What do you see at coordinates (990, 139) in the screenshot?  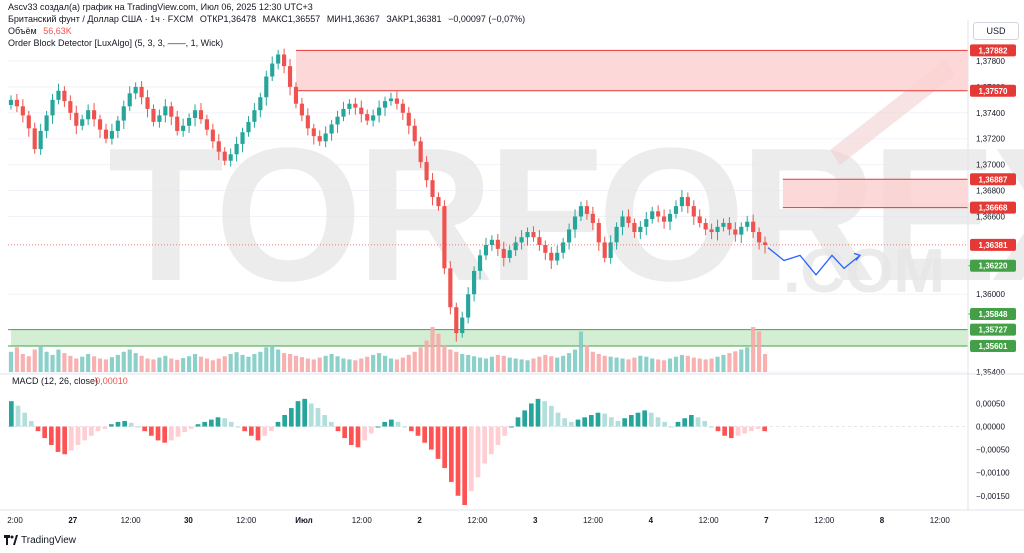 I see `price-tick-label: 1,37200` at bounding box center [990, 139].